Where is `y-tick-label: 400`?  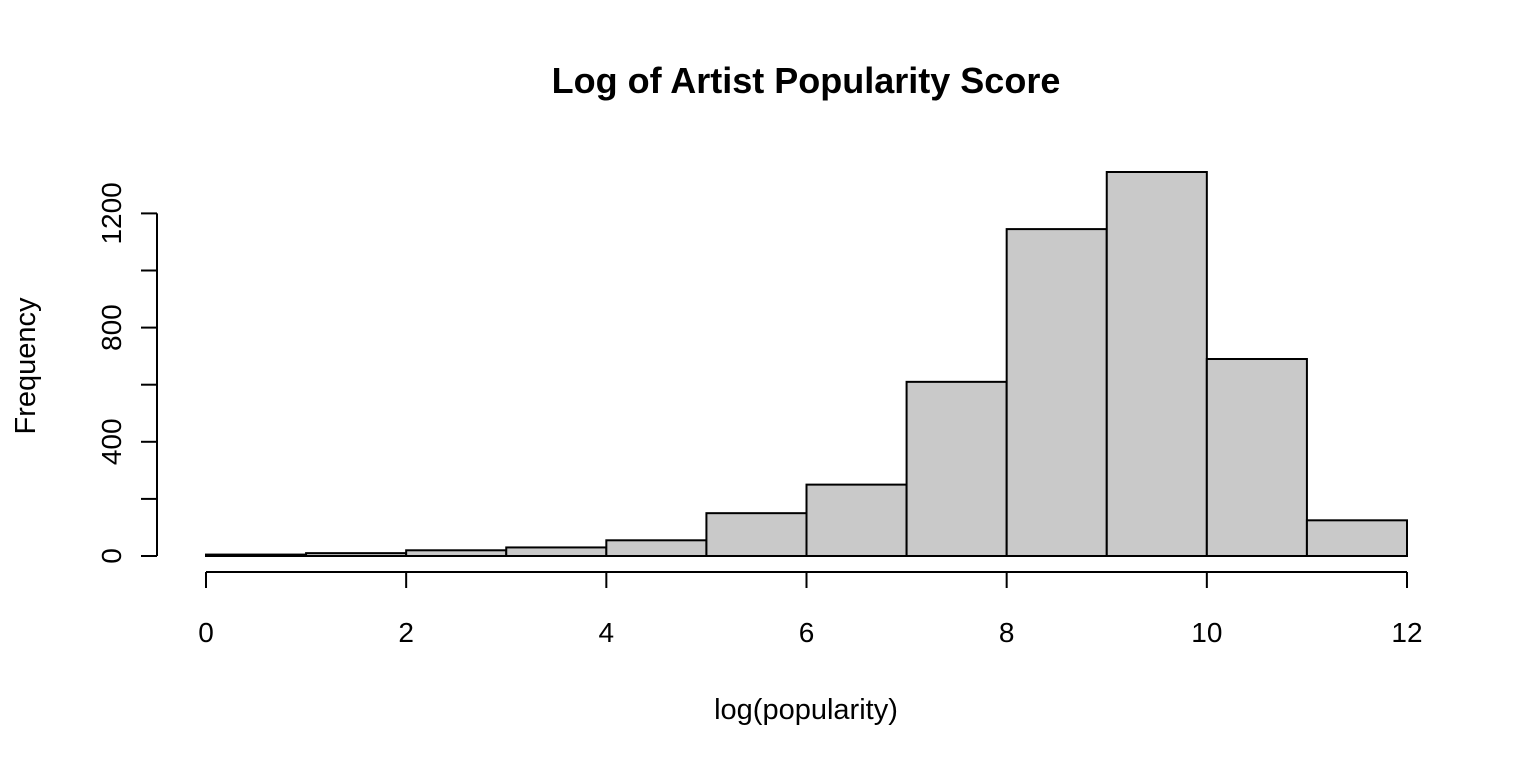
y-tick-label: 400 is located at coordinates (111, 441).